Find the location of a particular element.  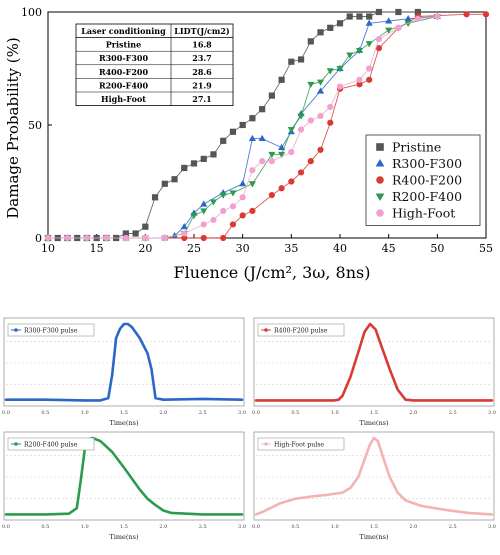

table-cell: 27.1 is located at coordinates (201, 99).